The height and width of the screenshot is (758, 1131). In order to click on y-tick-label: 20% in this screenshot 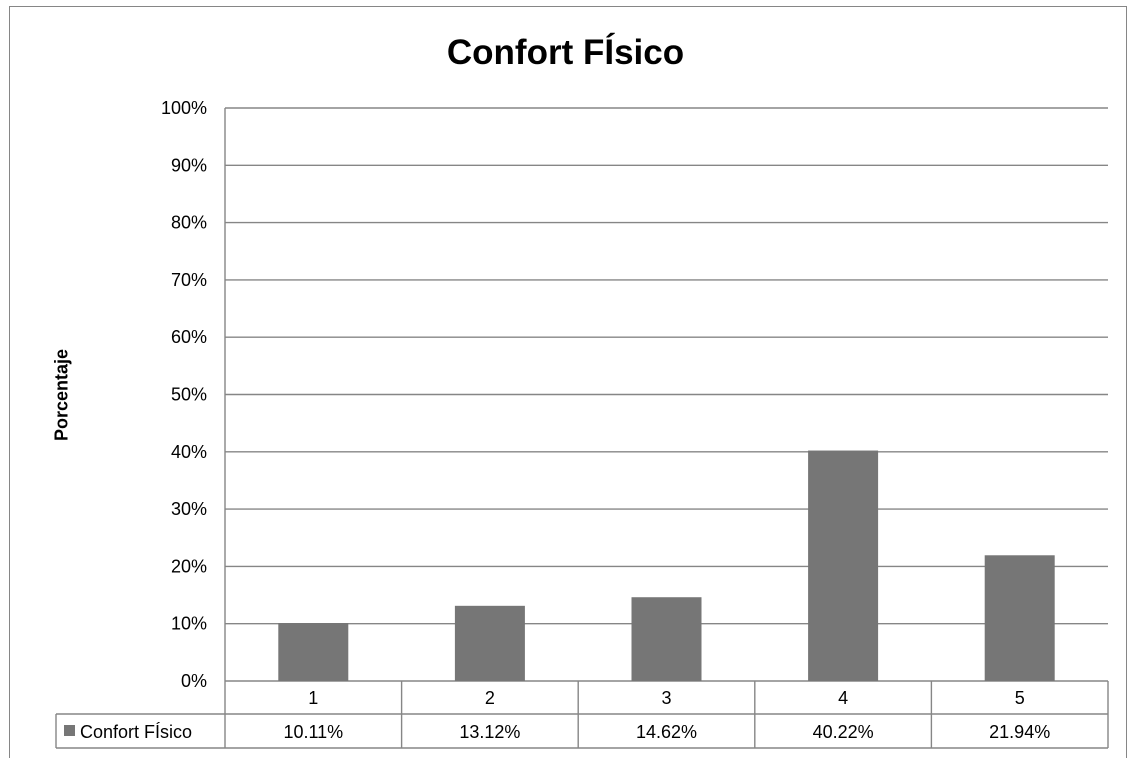, I will do `click(189, 566)`.